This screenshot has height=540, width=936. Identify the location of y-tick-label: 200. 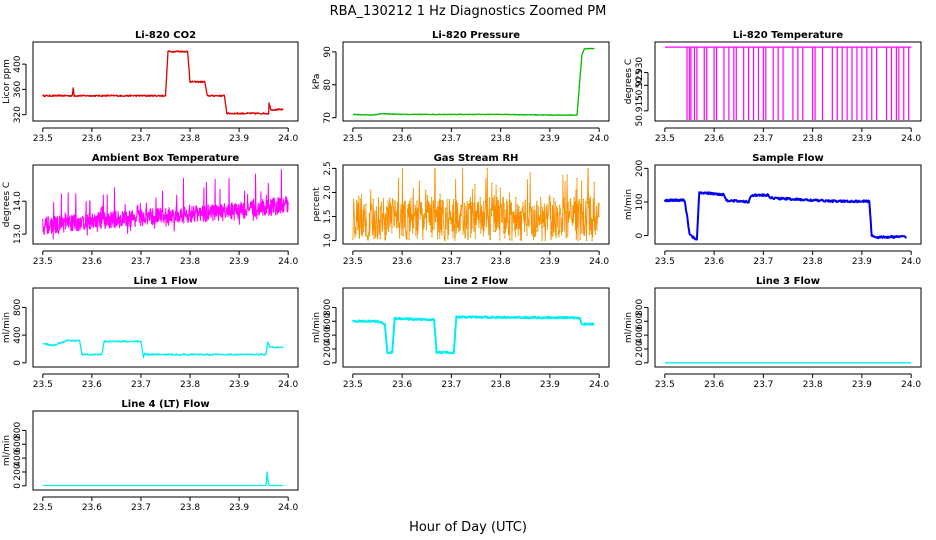
(640, 168).